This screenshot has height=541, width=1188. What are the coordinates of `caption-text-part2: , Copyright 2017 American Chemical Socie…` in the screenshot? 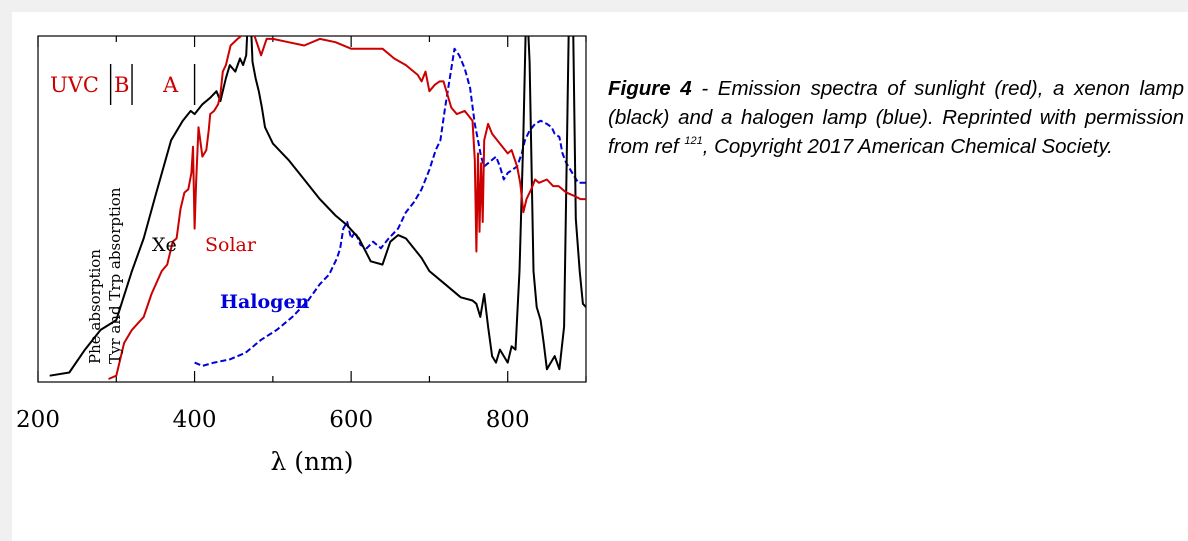 It's located at (907, 146).